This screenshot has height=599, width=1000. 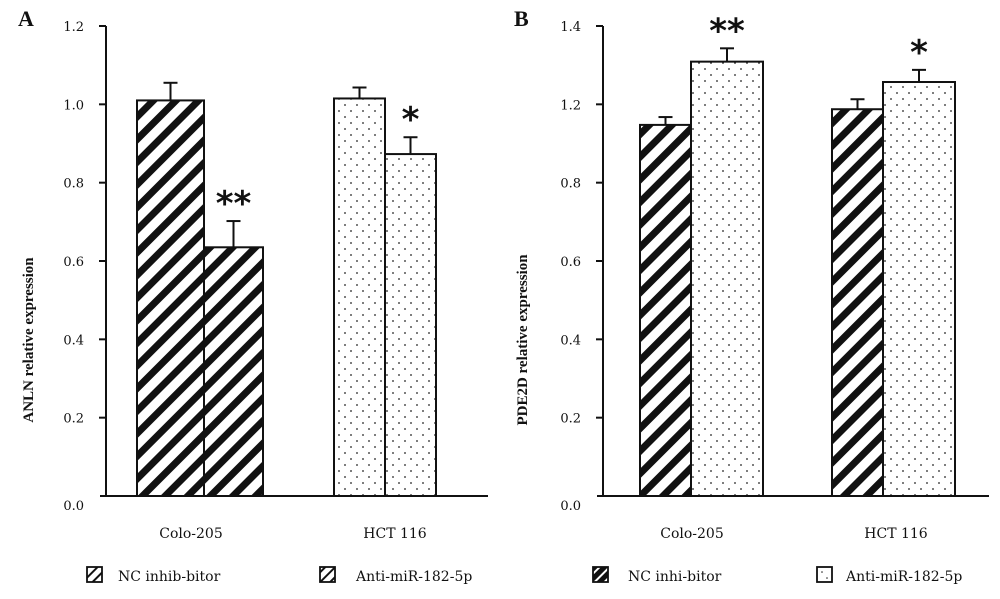 What do you see at coordinates (26, 18) in the screenshot?
I see `panel-letter: A` at bounding box center [26, 18].